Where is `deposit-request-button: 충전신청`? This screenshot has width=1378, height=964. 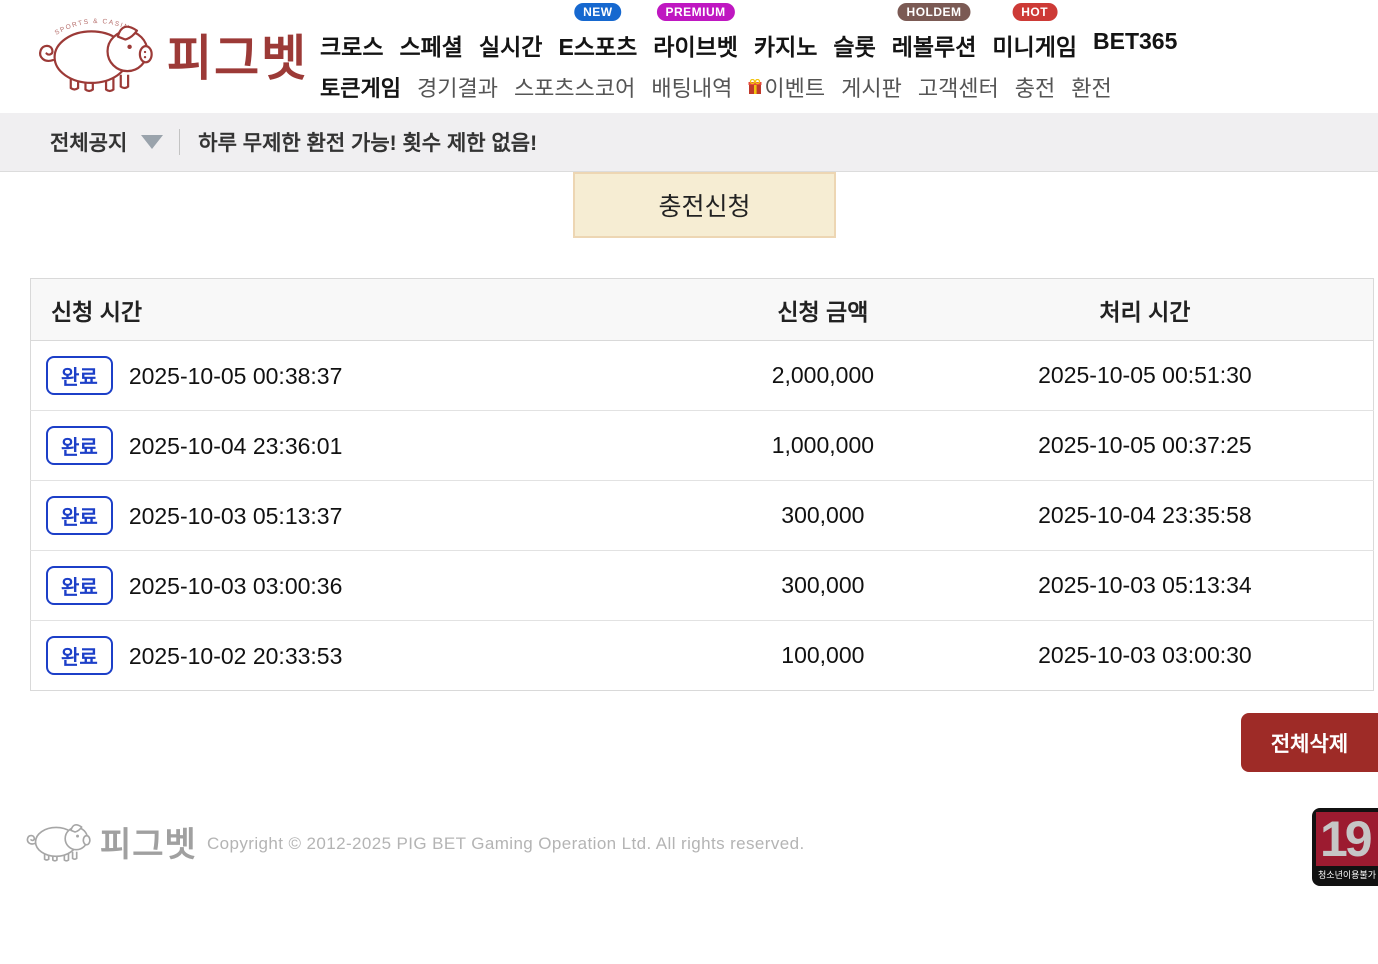 deposit-request-button: 충전신청 is located at coordinates (704, 205).